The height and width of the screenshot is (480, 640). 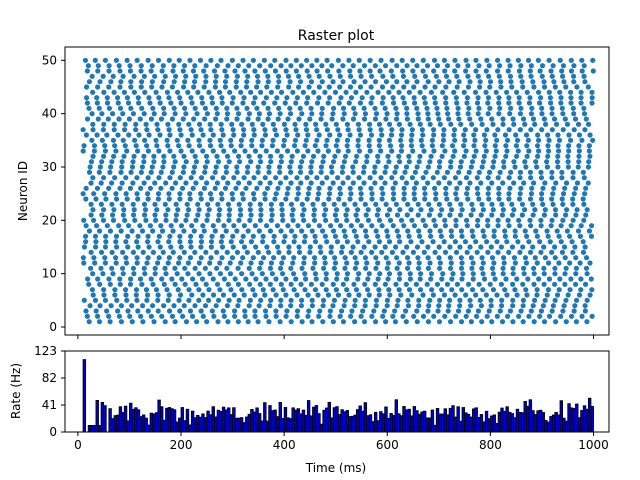 I want to click on rate-xlabel: Time (ms), so click(x=336, y=468).